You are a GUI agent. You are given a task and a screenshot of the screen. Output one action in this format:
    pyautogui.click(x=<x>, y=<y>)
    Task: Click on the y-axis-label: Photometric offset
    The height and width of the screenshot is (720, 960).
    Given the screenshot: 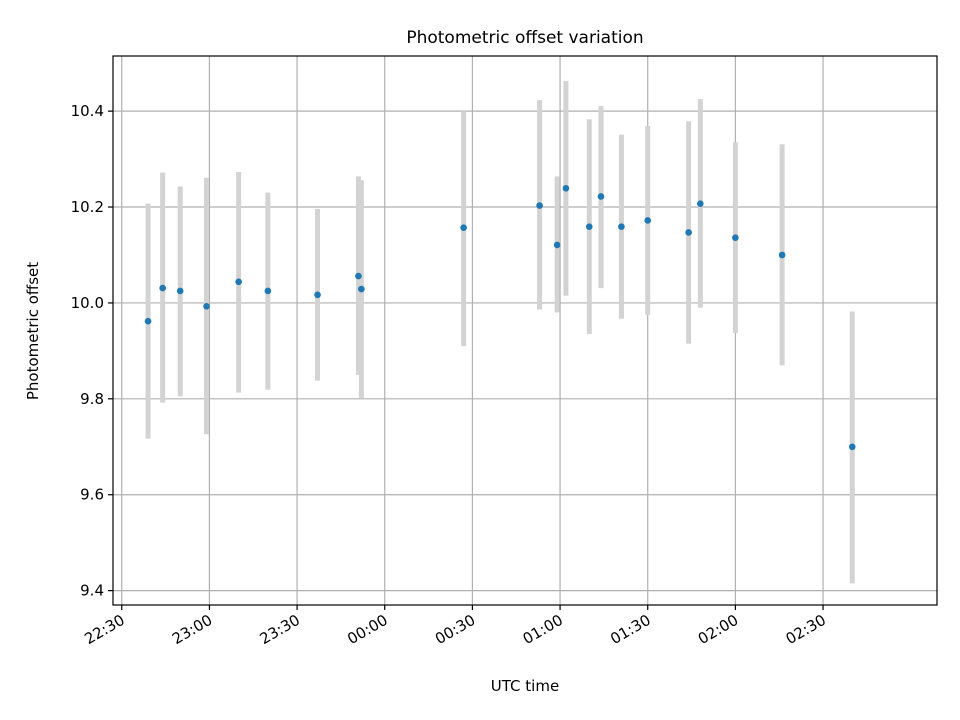 What is the action you would take?
    pyautogui.click(x=33, y=331)
    